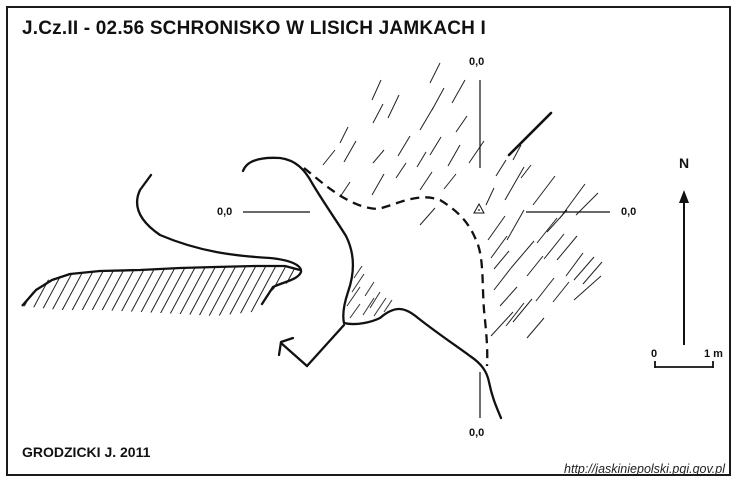  What do you see at coordinates (713, 354) in the screenshot?
I see `scale-end-label: 1 m` at bounding box center [713, 354].